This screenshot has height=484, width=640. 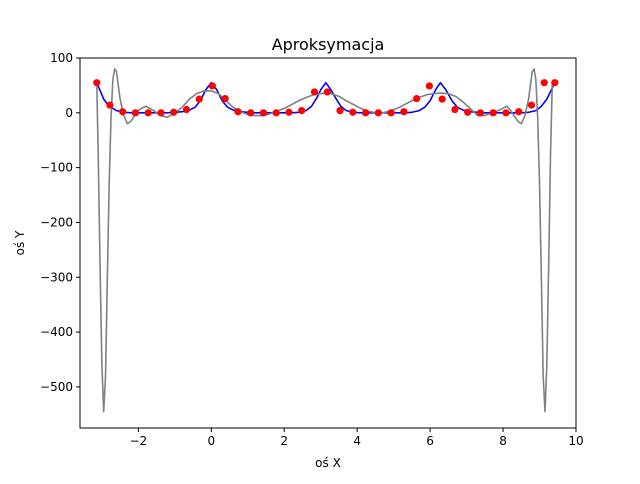 I want to click on y-tick-label: −400, so click(x=56, y=332).